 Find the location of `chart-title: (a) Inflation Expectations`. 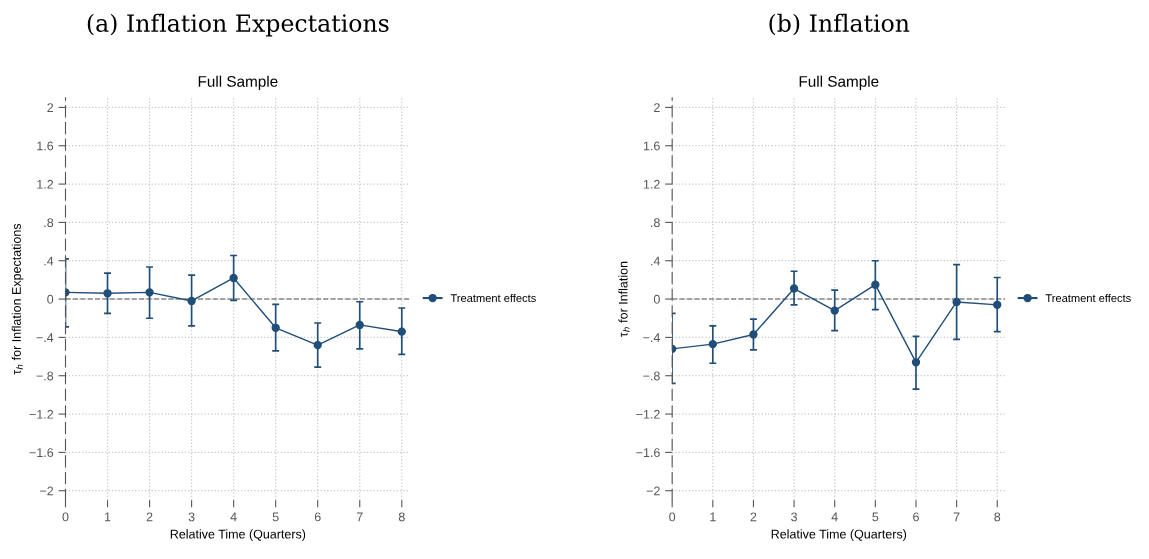

chart-title: (a) Inflation Expectations is located at coordinates (238, 25).